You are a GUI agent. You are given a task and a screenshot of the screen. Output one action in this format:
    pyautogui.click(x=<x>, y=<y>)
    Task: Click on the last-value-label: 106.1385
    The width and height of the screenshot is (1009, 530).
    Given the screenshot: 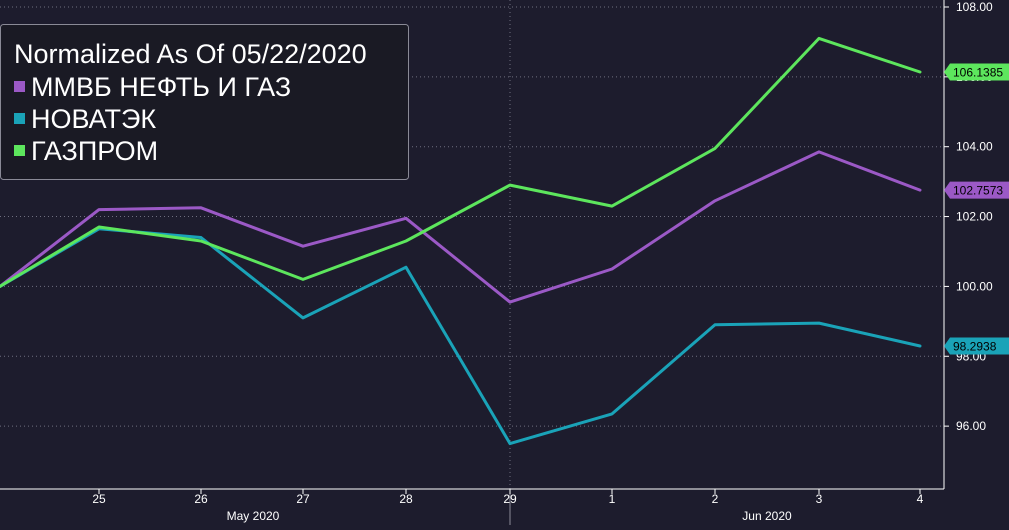 What is the action you would take?
    pyautogui.click(x=978, y=73)
    